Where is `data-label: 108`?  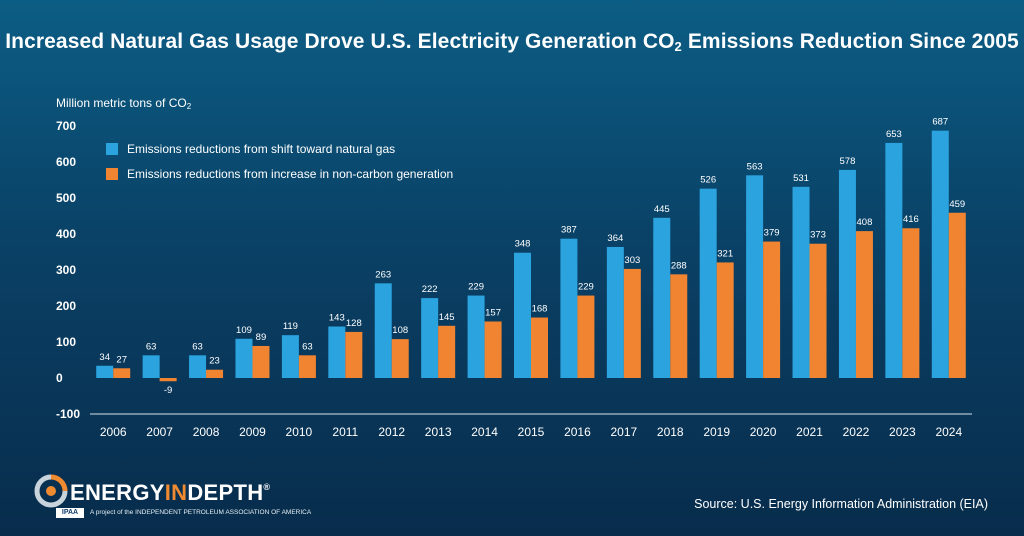
data-label: 108 is located at coordinates (400, 330).